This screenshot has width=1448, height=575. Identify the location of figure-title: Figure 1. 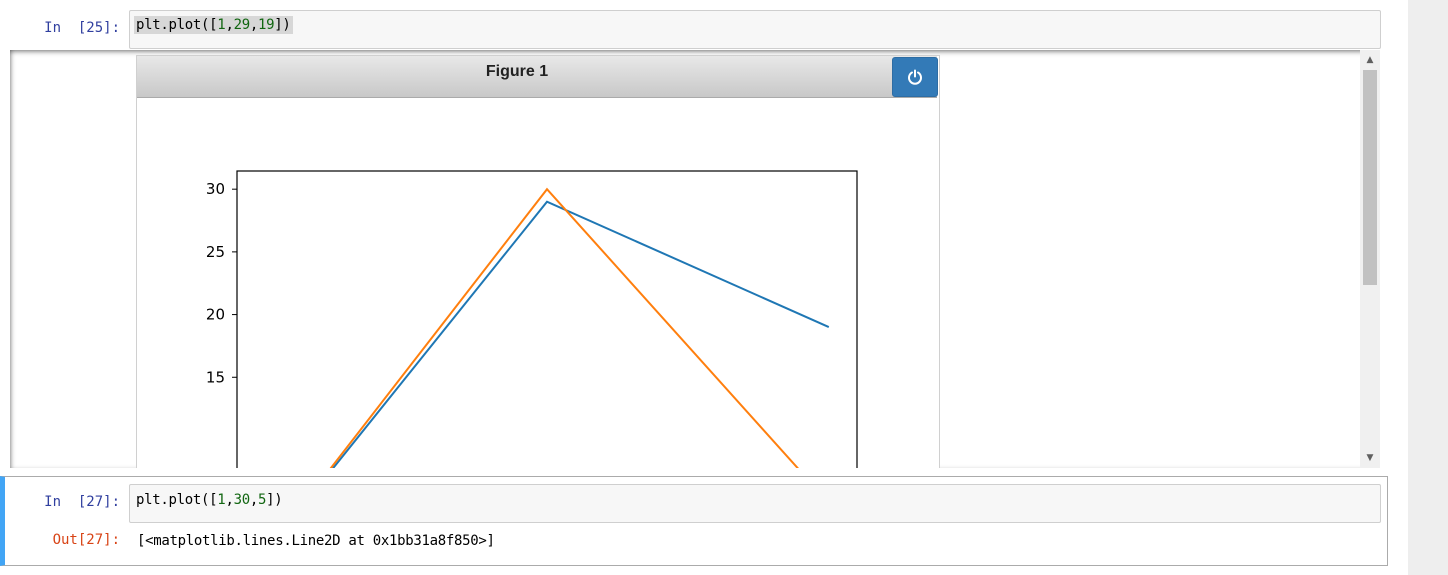
(517, 71).